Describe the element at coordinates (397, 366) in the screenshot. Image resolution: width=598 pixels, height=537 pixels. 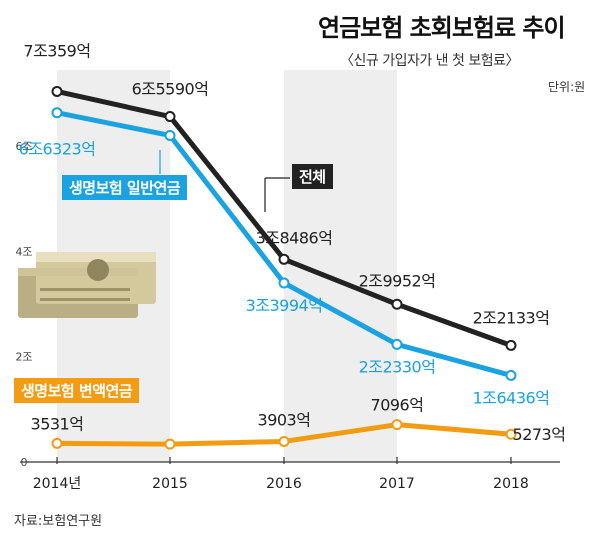
I see `data-label-life_general: 2조2330억` at that location.